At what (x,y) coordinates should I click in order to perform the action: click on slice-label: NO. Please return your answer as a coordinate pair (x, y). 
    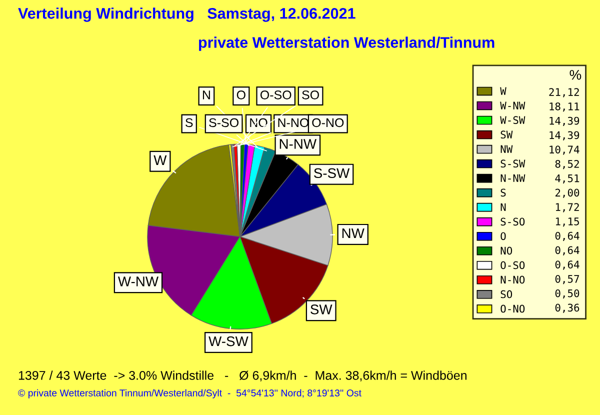
    Looking at the image, I should click on (259, 123).